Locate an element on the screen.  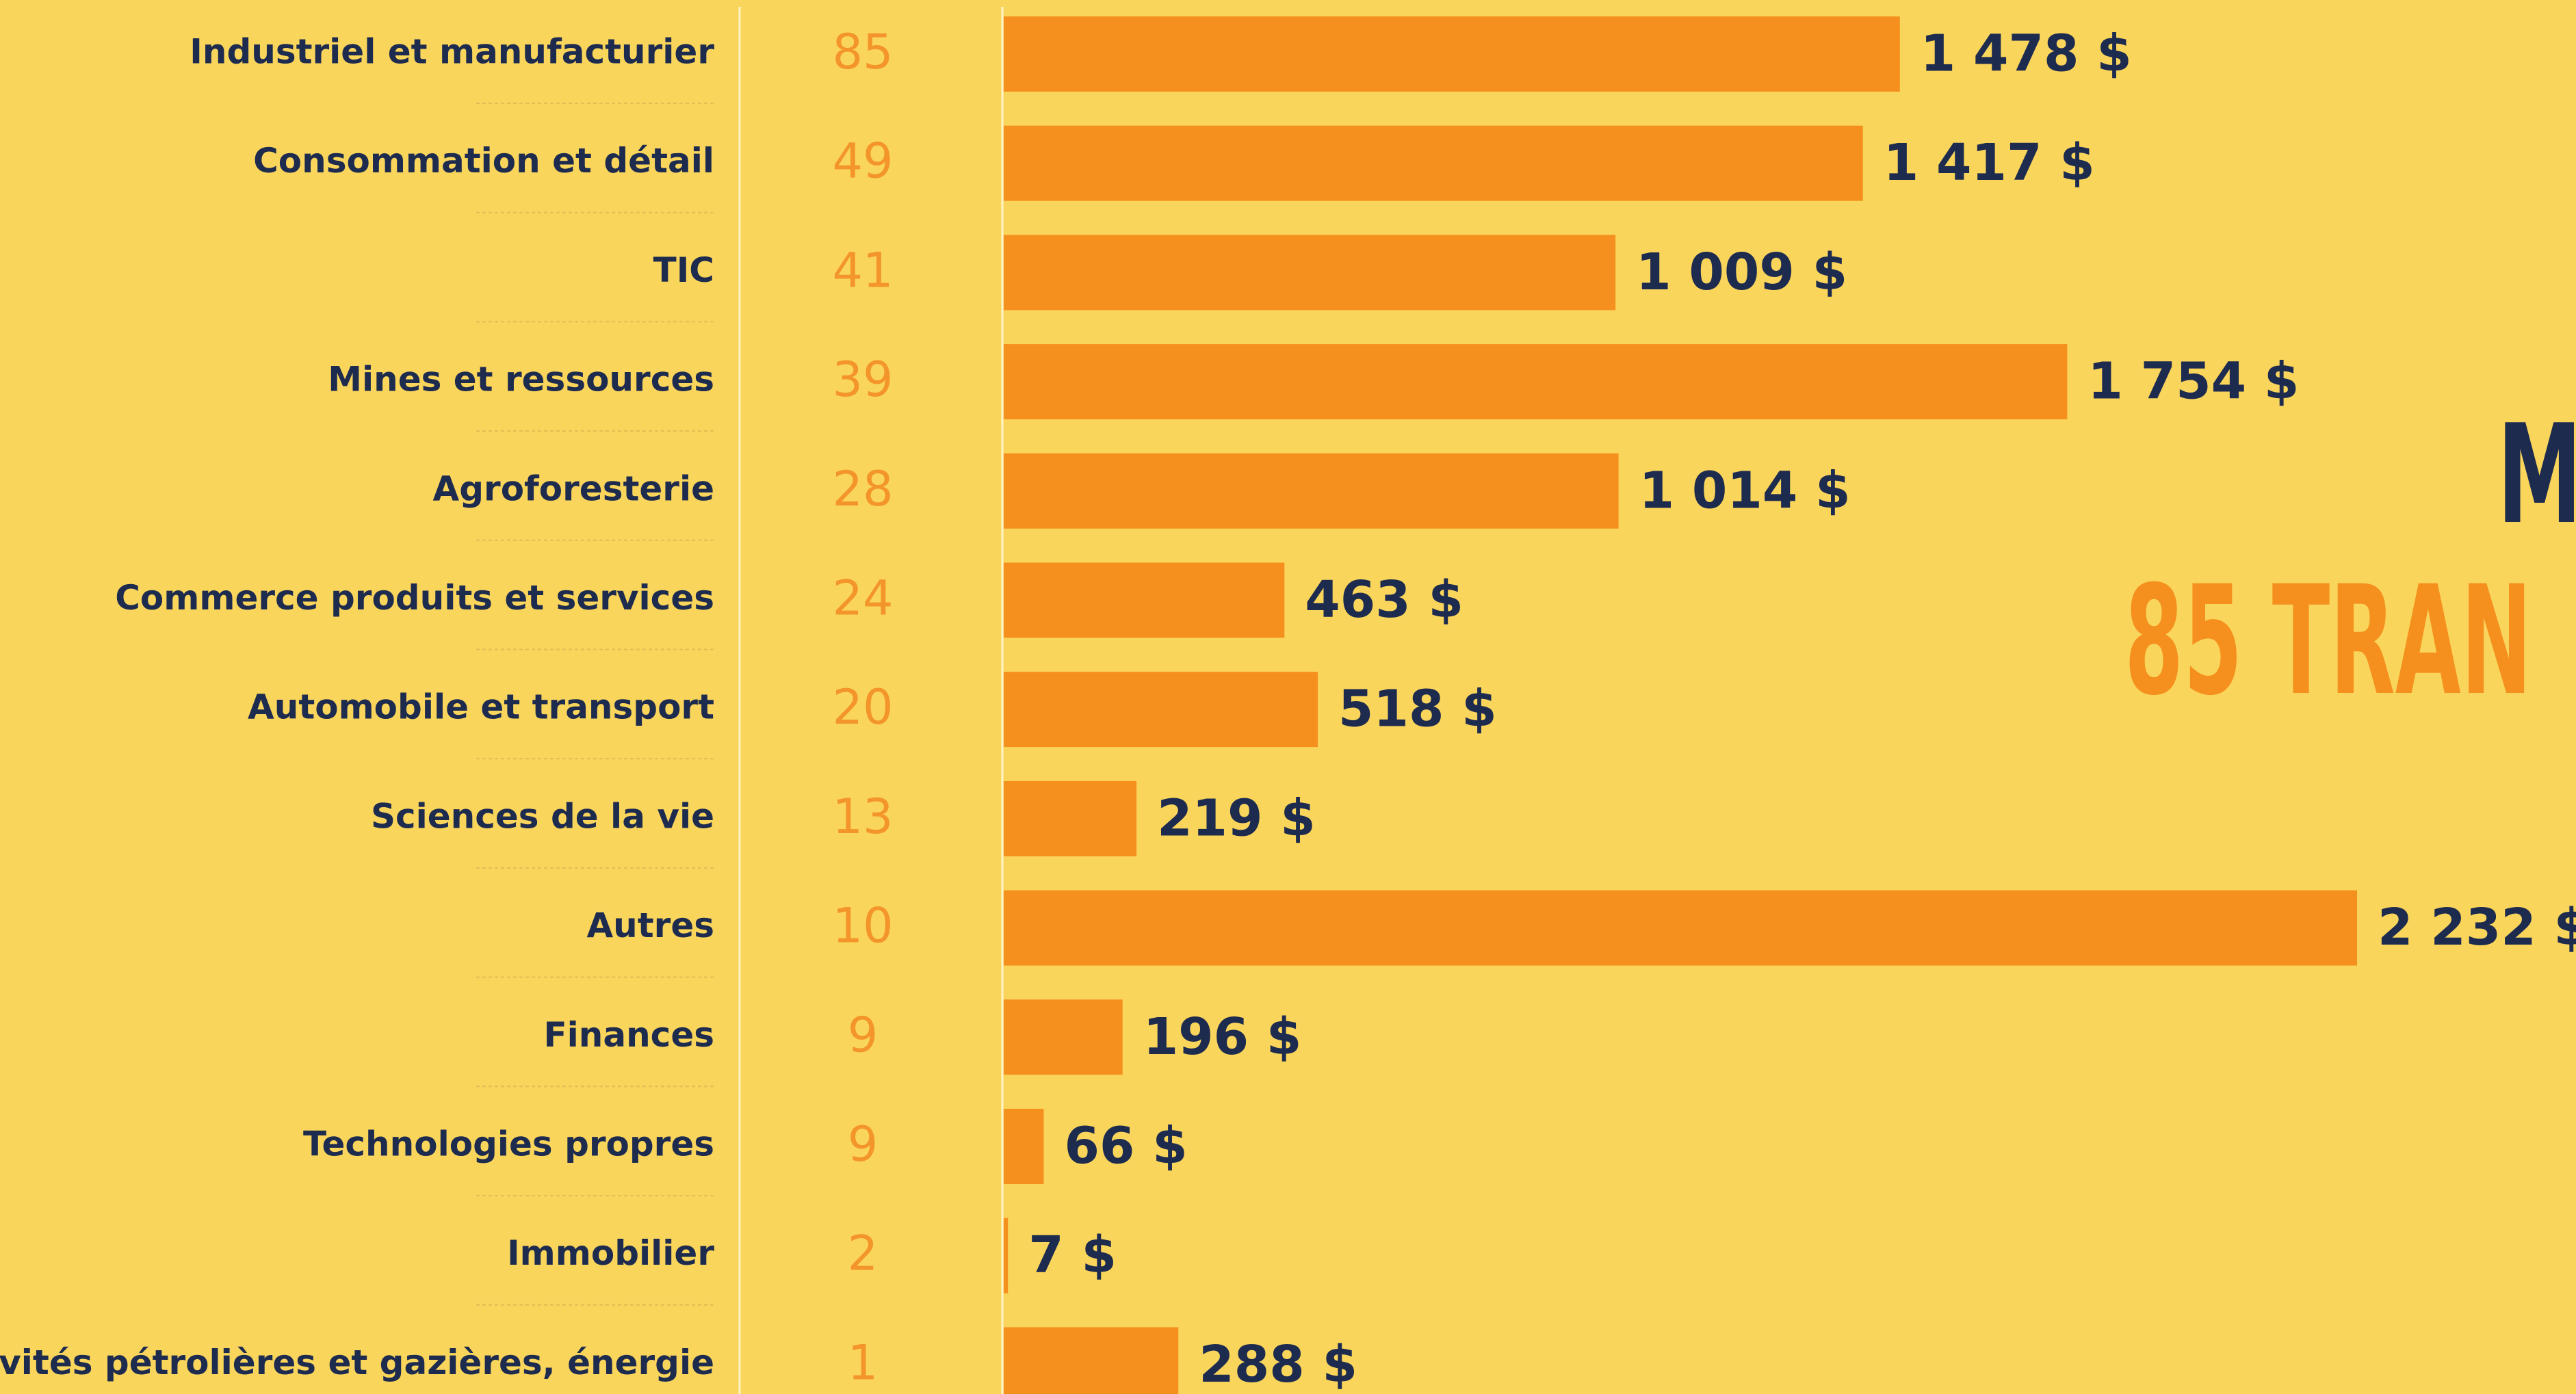
value-label: 1 754 $ is located at coordinates (2193, 381).